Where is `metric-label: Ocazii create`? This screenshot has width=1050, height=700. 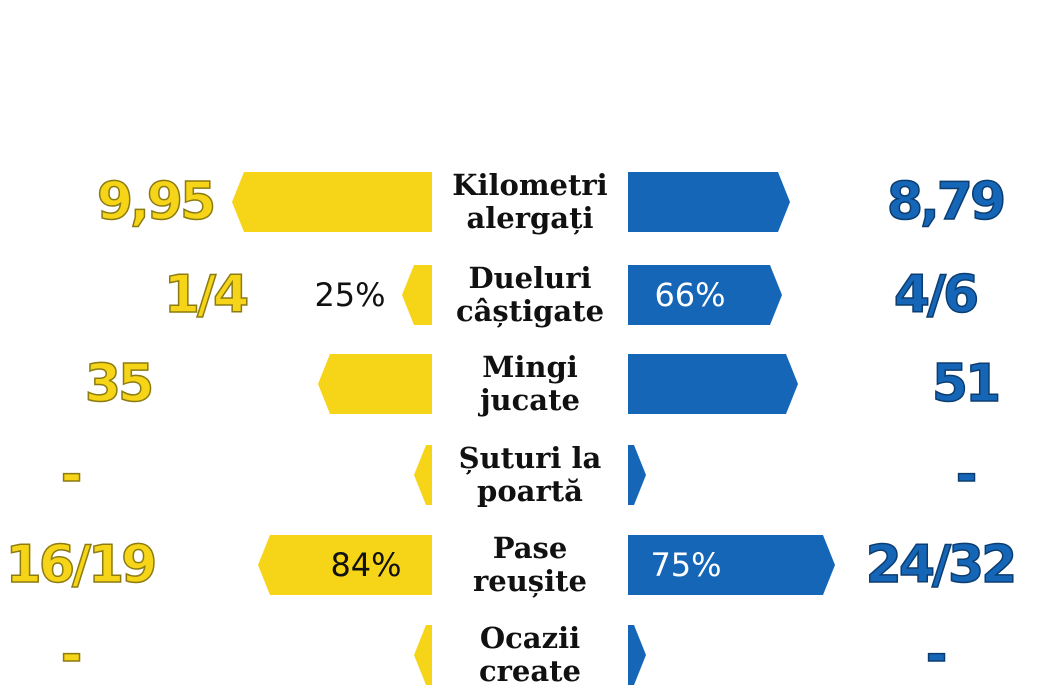
metric-label: Ocazii create is located at coordinates (530, 655).